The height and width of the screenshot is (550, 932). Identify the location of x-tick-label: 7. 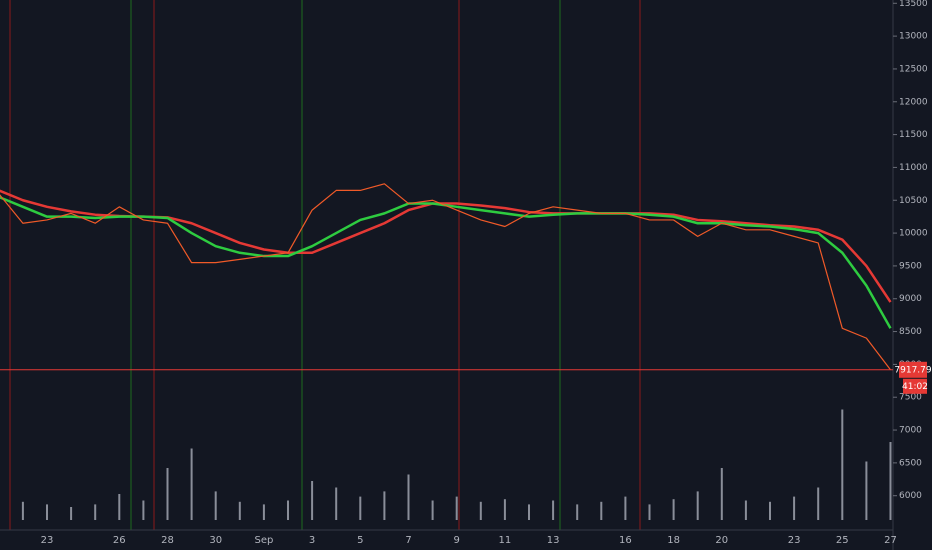
(408, 540).